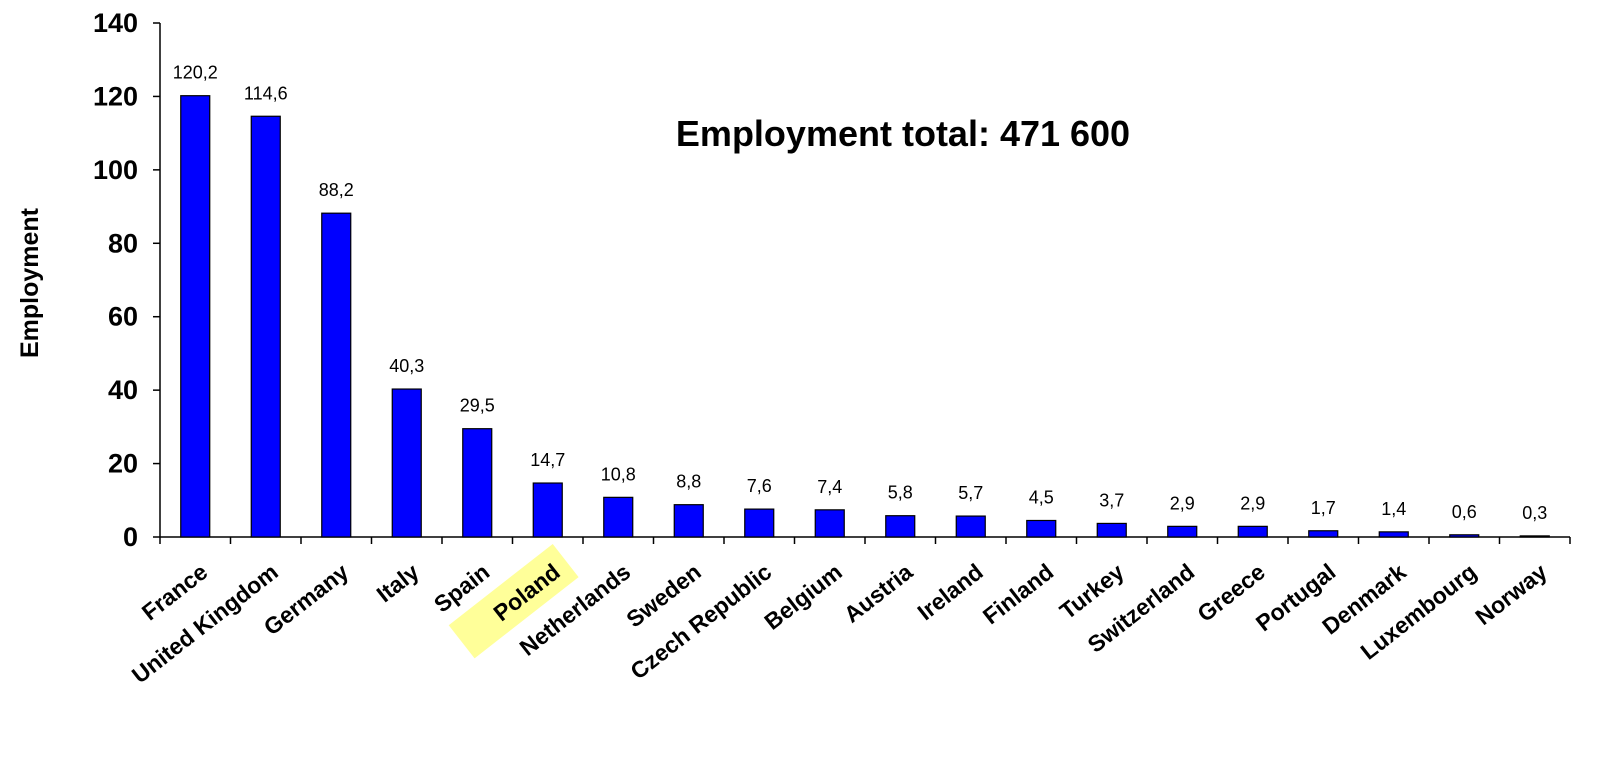 The height and width of the screenshot is (773, 1611). What do you see at coordinates (829, 487) in the screenshot?
I see `data-label: 7,4` at bounding box center [829, 487].